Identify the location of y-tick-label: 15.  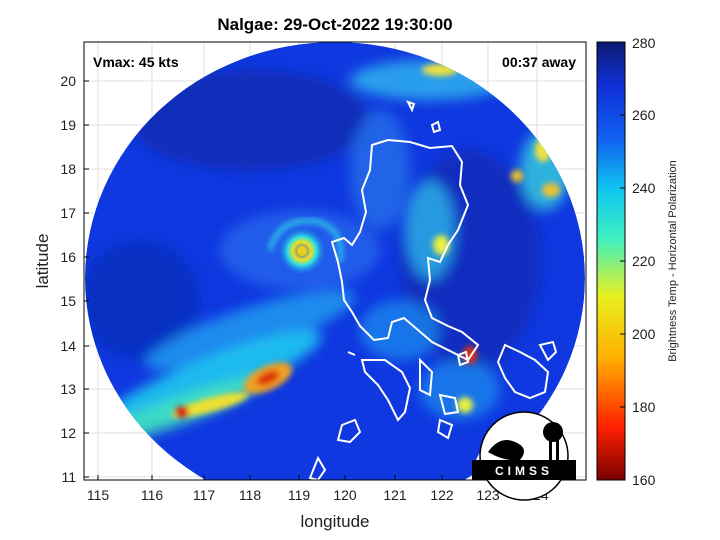
(68, 301).